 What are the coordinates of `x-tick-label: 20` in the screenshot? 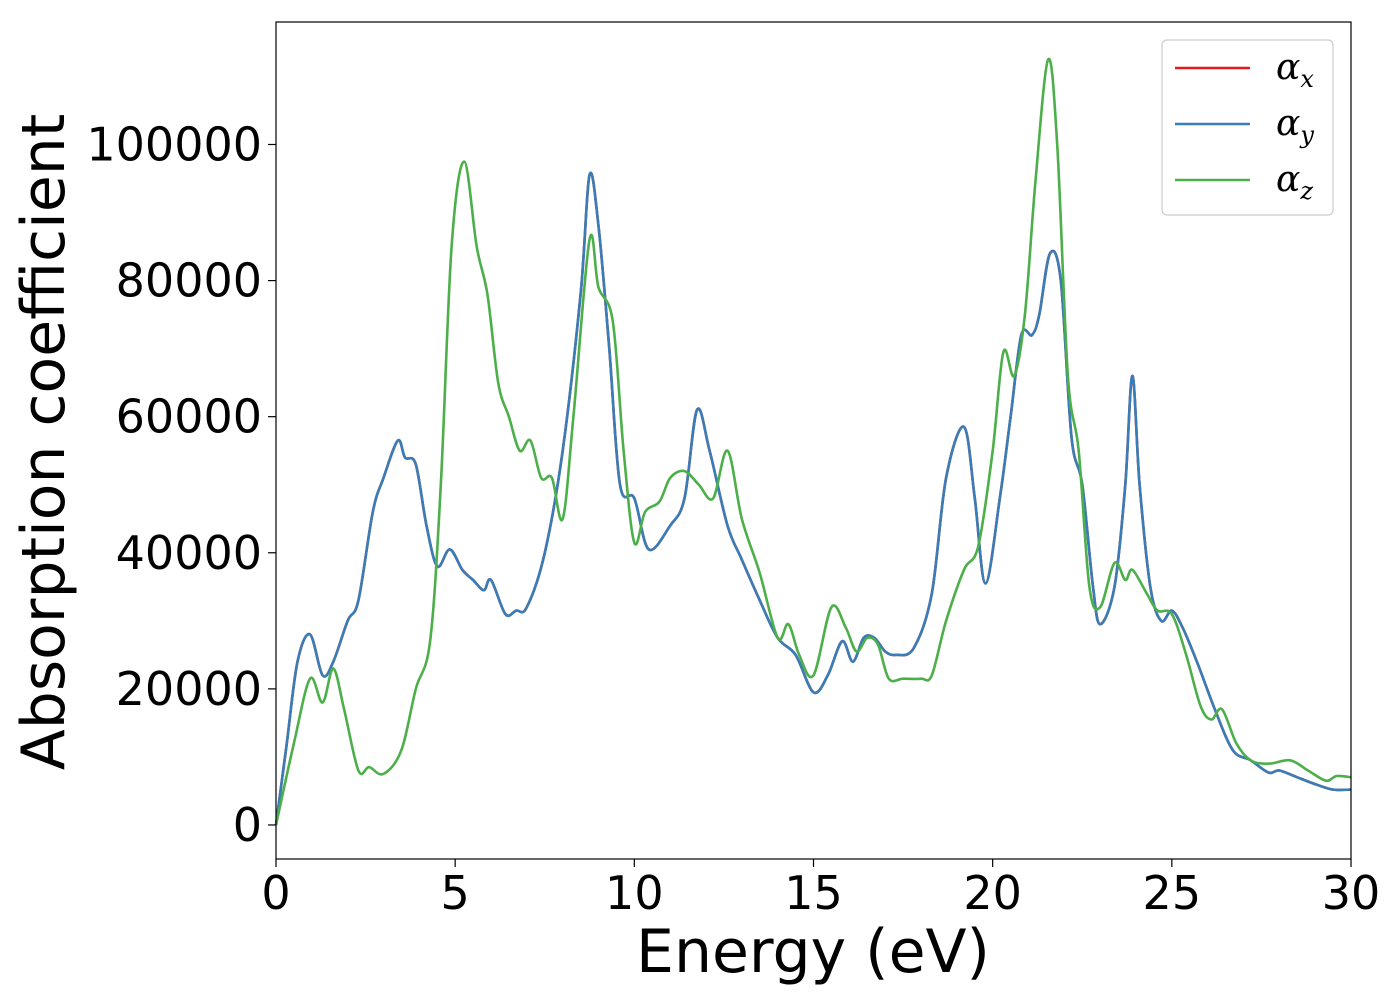 It's located at (992, 893).